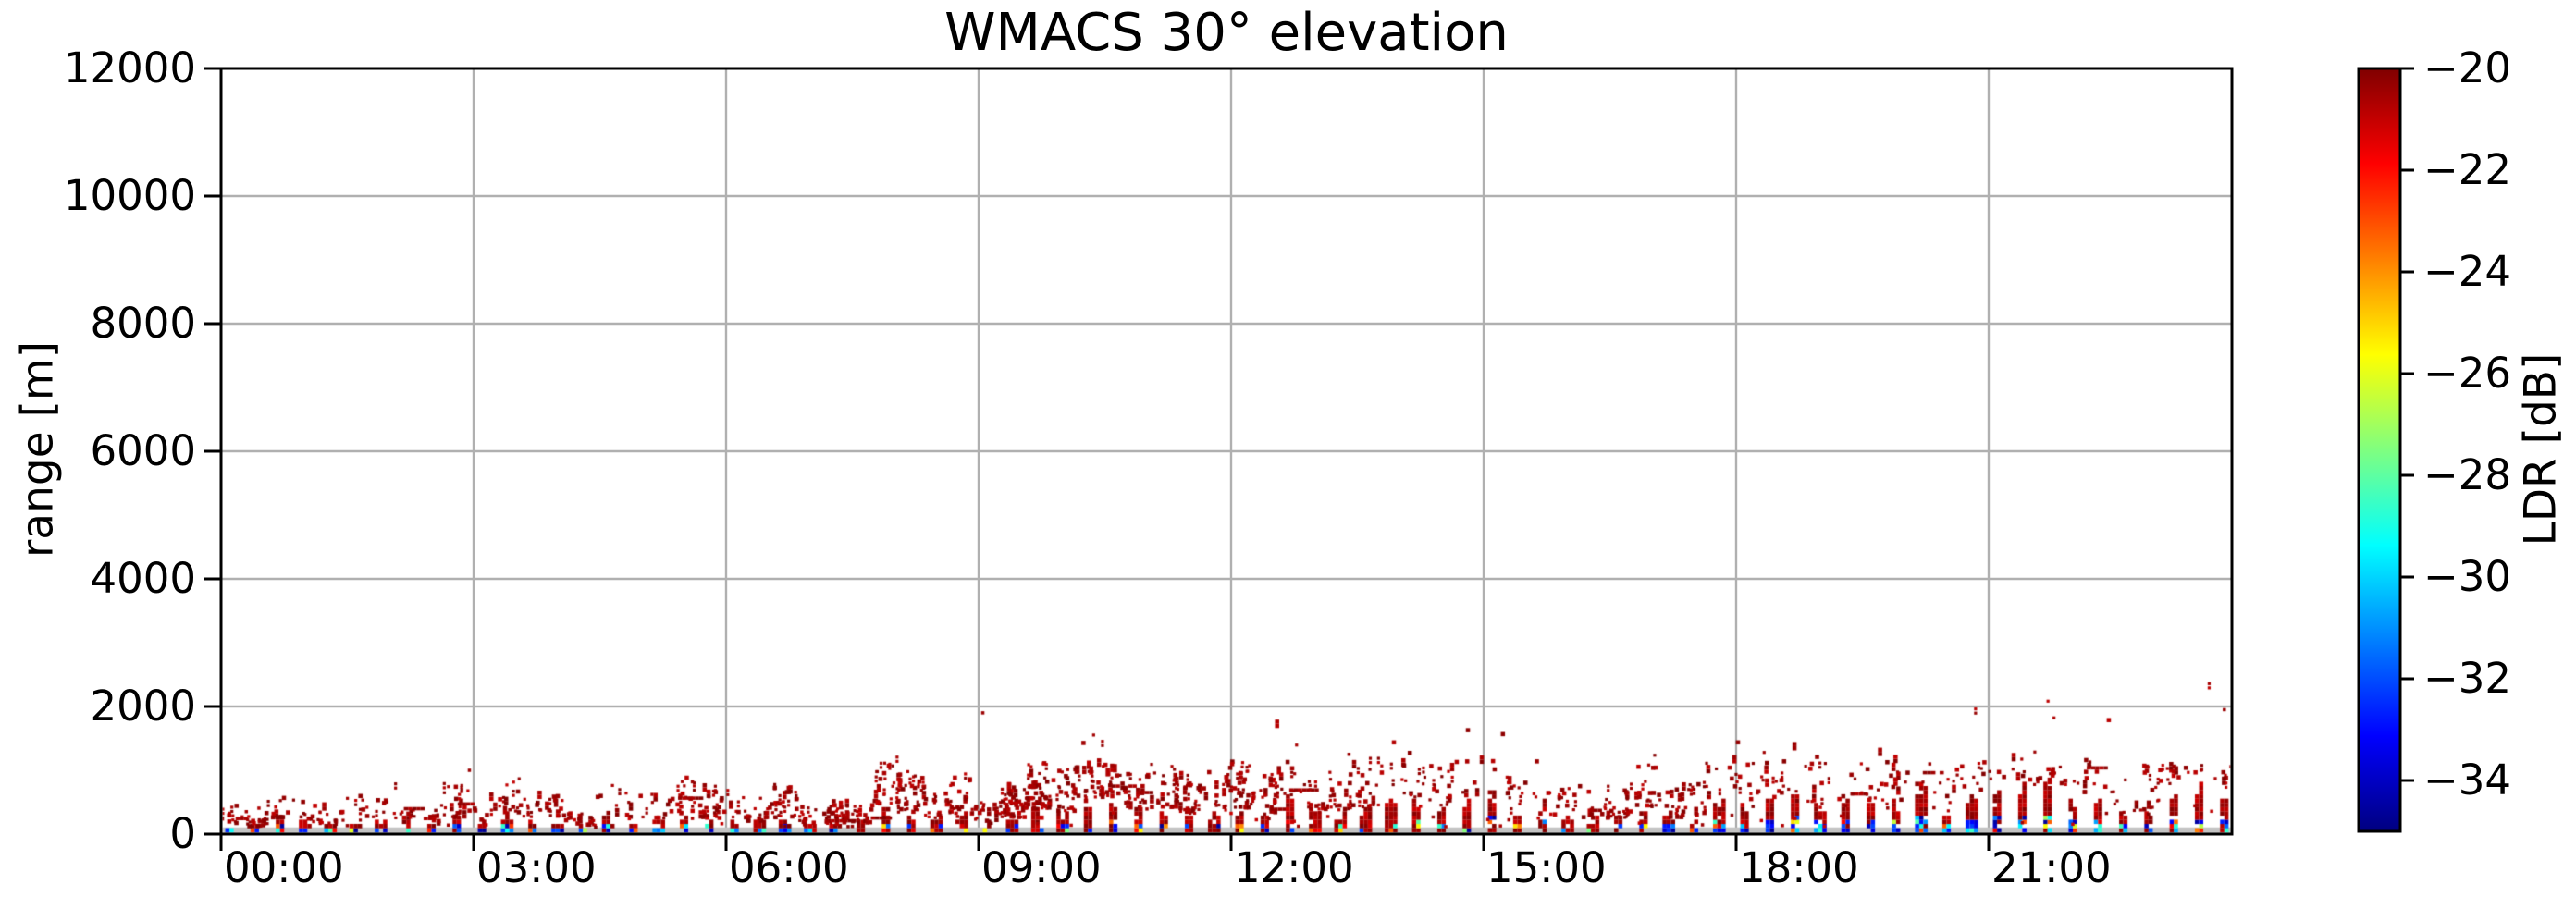 This screenshot has width=2576, height=909. I want to click on x-tick-label: 12:00, so click(1294, 867).